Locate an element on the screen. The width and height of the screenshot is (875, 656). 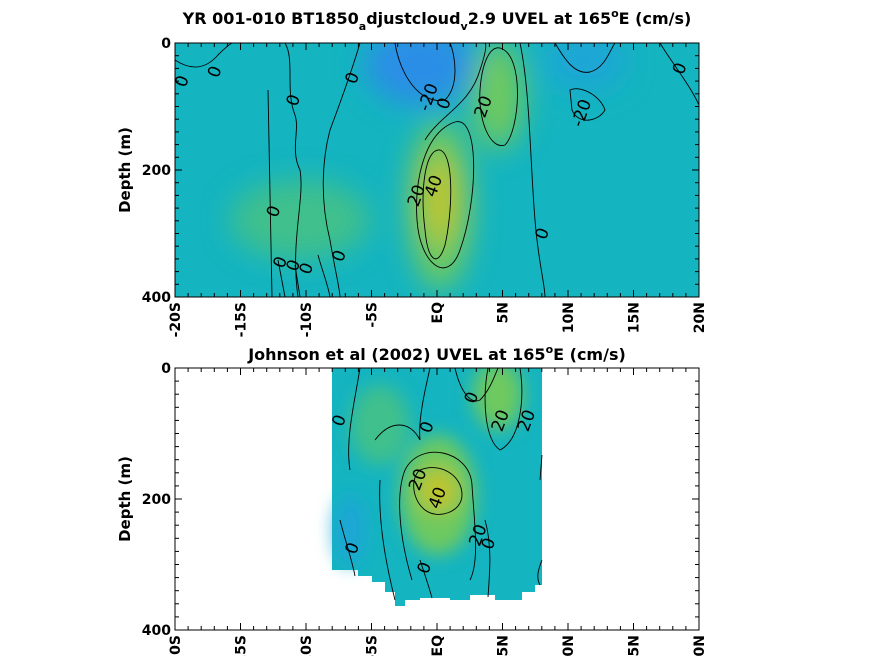
top-contour-0-e is located at coordinates (585, 58).